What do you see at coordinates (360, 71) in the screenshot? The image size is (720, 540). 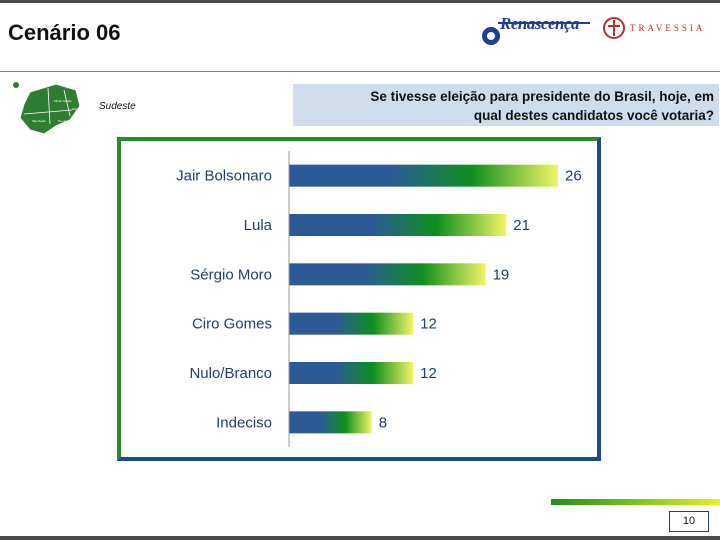 I see `header-separator` at bounding box center [360, 71].